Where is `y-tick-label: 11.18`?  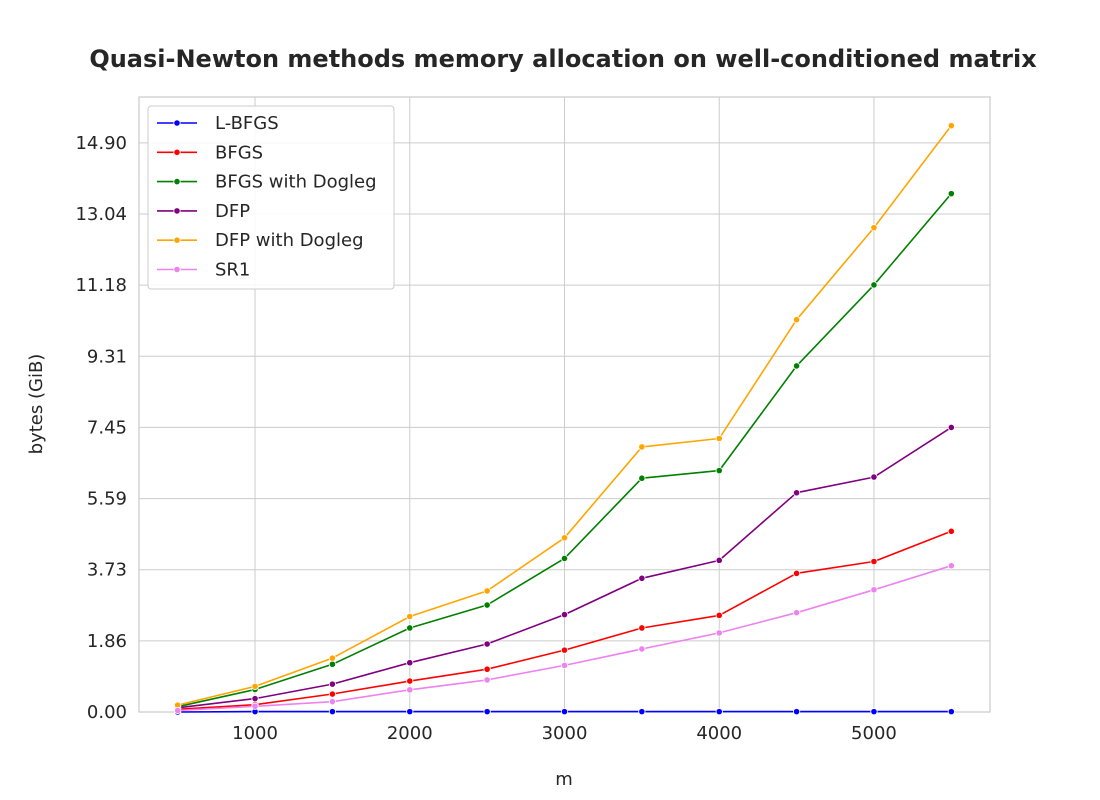 y-tick-label: 11.18 is located at coordinates (101, 285).